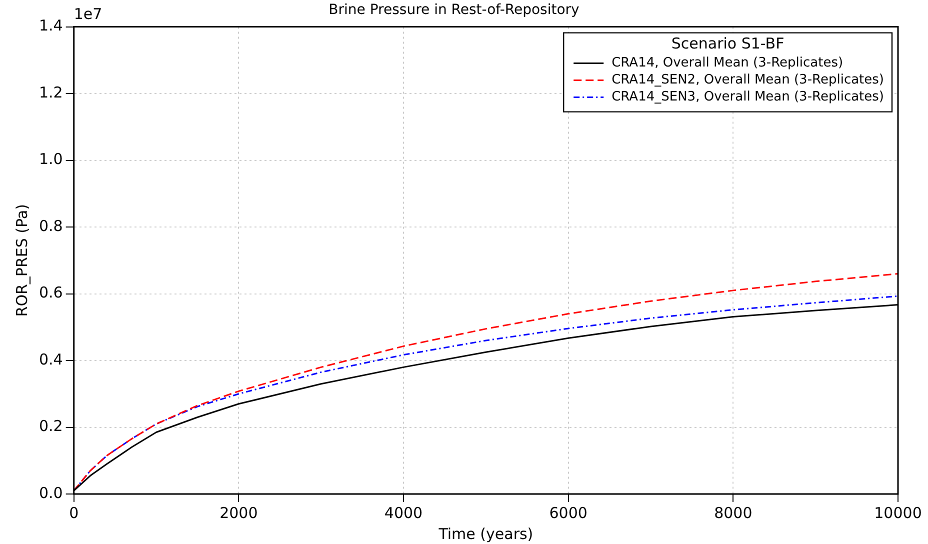 This screenshot has width=928, height=544. What do you see at coordinates (239, 513) in the screenshot?
I see `x-tick-label: 2000` at bounding box center [239, 513].